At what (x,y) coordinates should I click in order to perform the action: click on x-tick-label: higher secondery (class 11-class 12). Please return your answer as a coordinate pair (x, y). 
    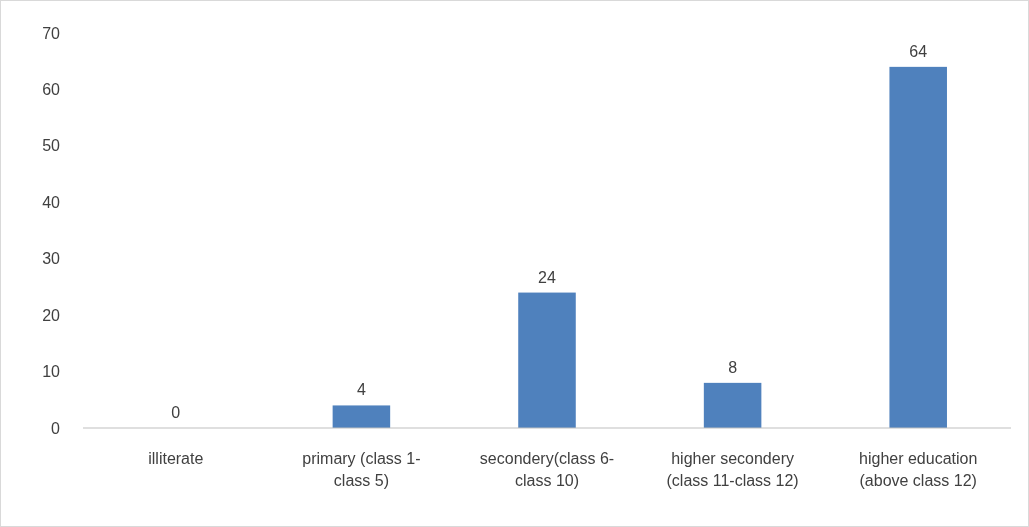
    Looking at the image, I should click on (732, 469).